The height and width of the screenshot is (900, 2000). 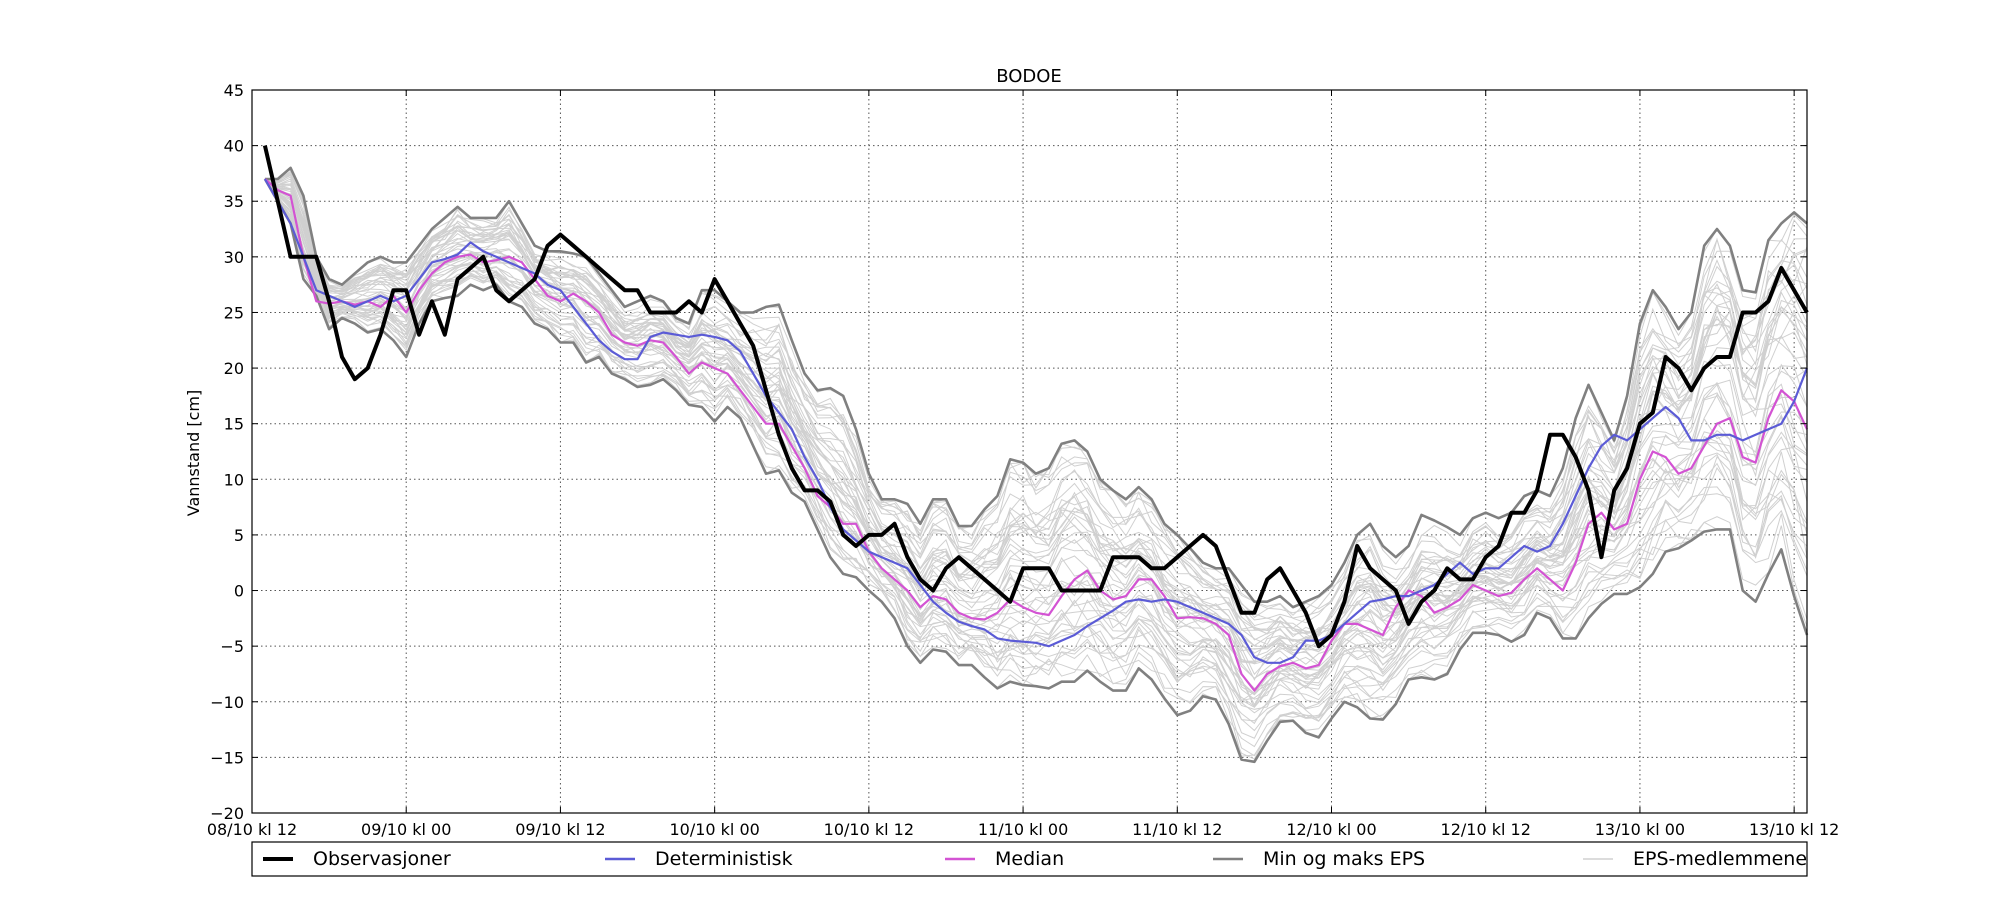 I want to click on x-tick-label: 09/10 kl 00, so click(x=406, y=829).